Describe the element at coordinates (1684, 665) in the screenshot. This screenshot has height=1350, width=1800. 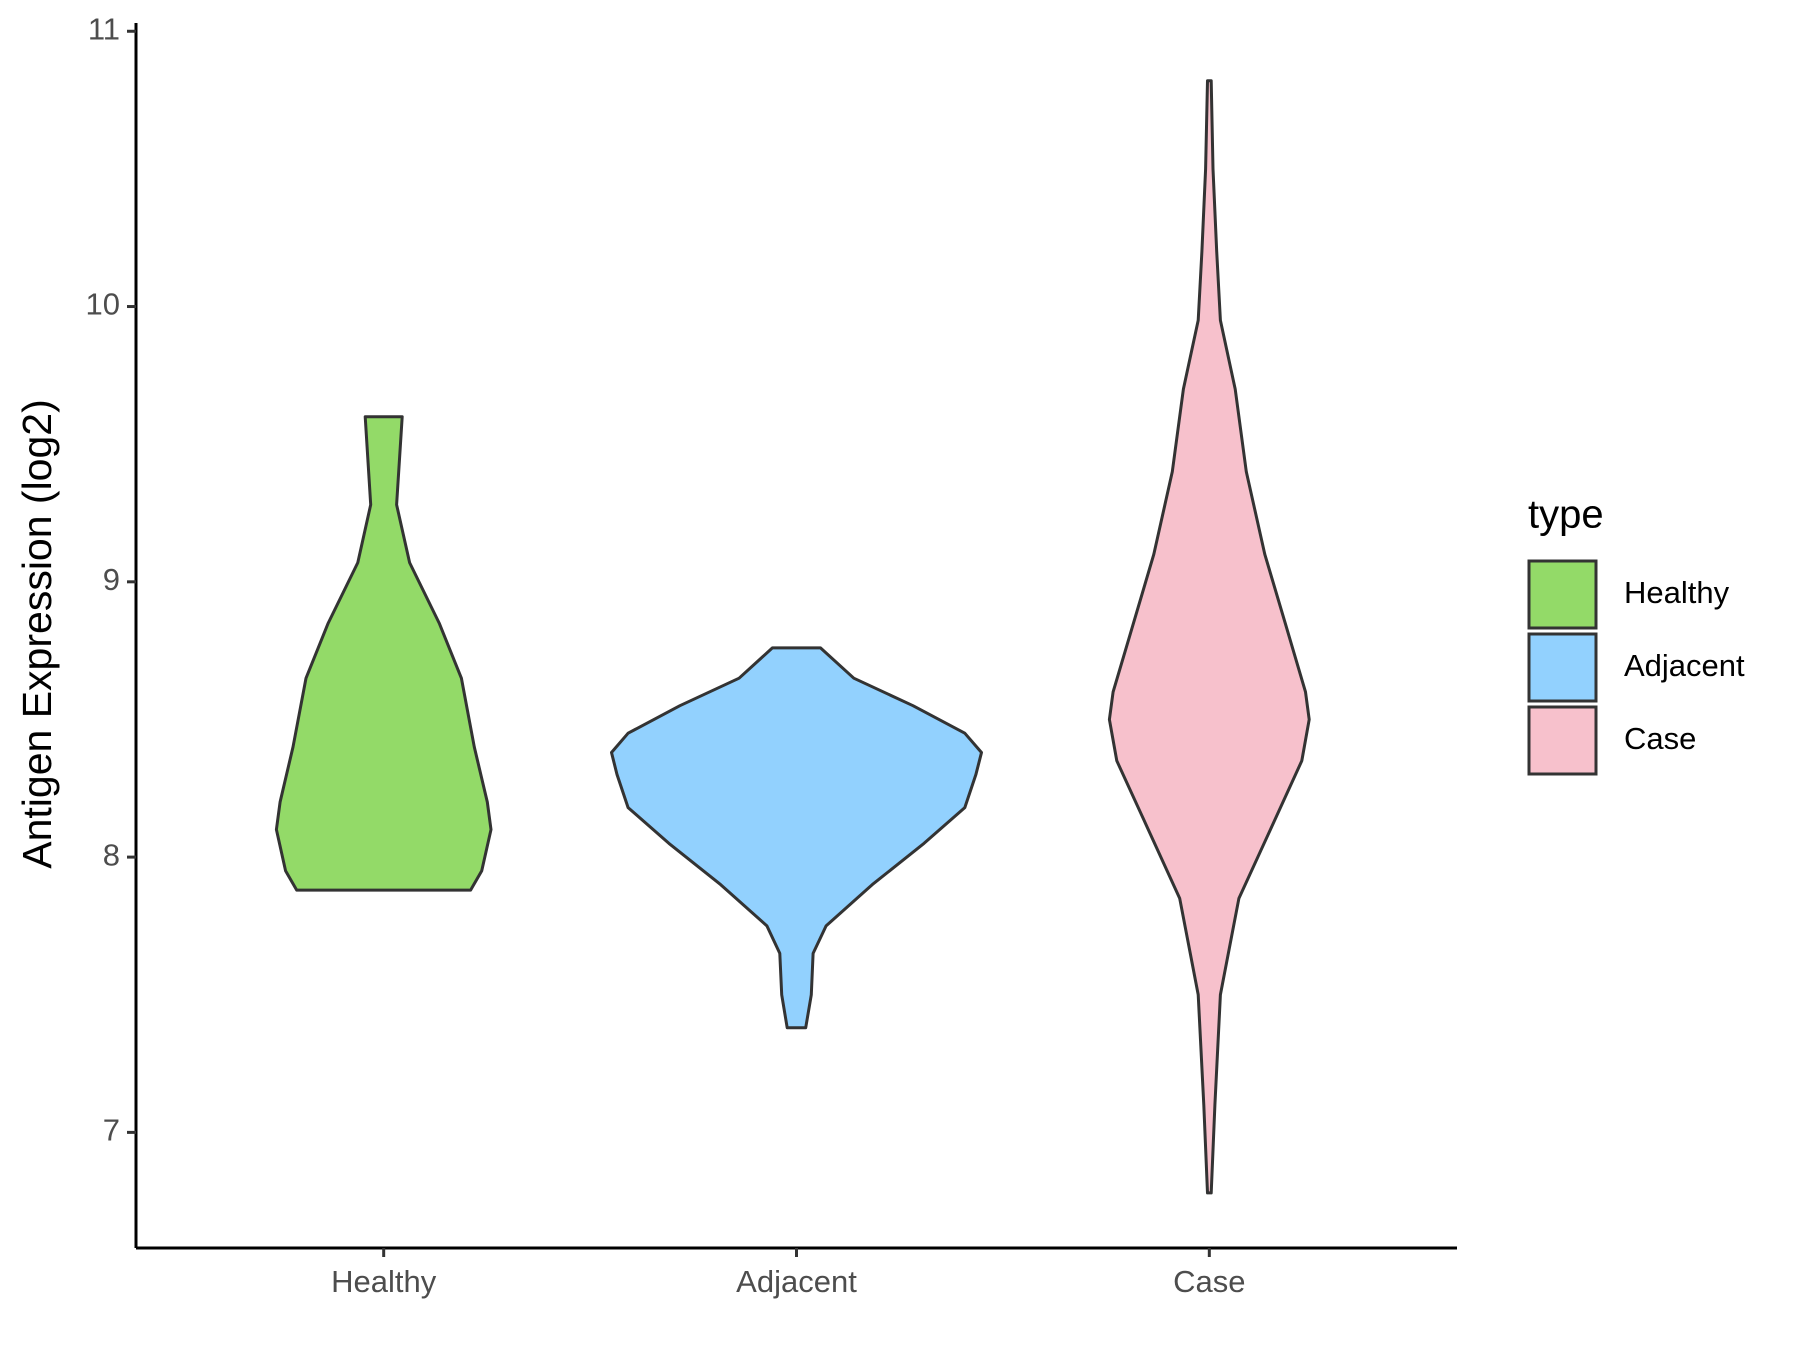
I see `legend-label: Adjacent` at that location.